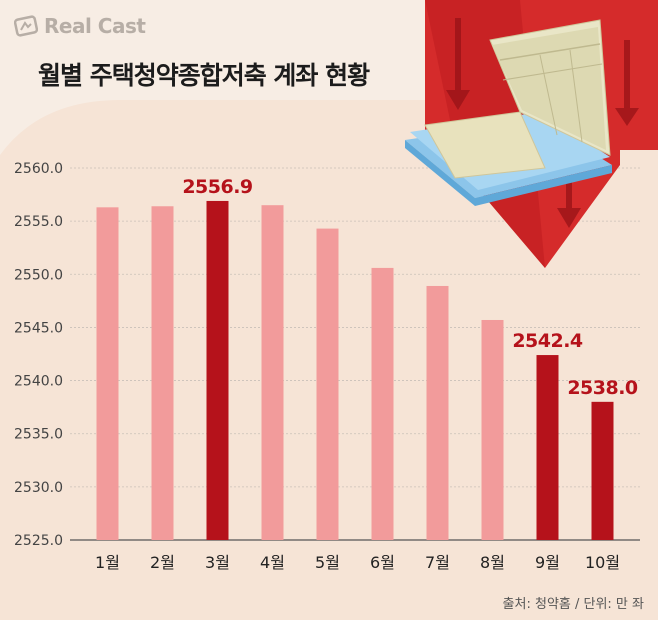 Image resolution: width=658 pixels, height=620 pixels. Describe the element at coordinates (492, 562) in the screenshot. I see `x-tick-label: 8월` at that location.